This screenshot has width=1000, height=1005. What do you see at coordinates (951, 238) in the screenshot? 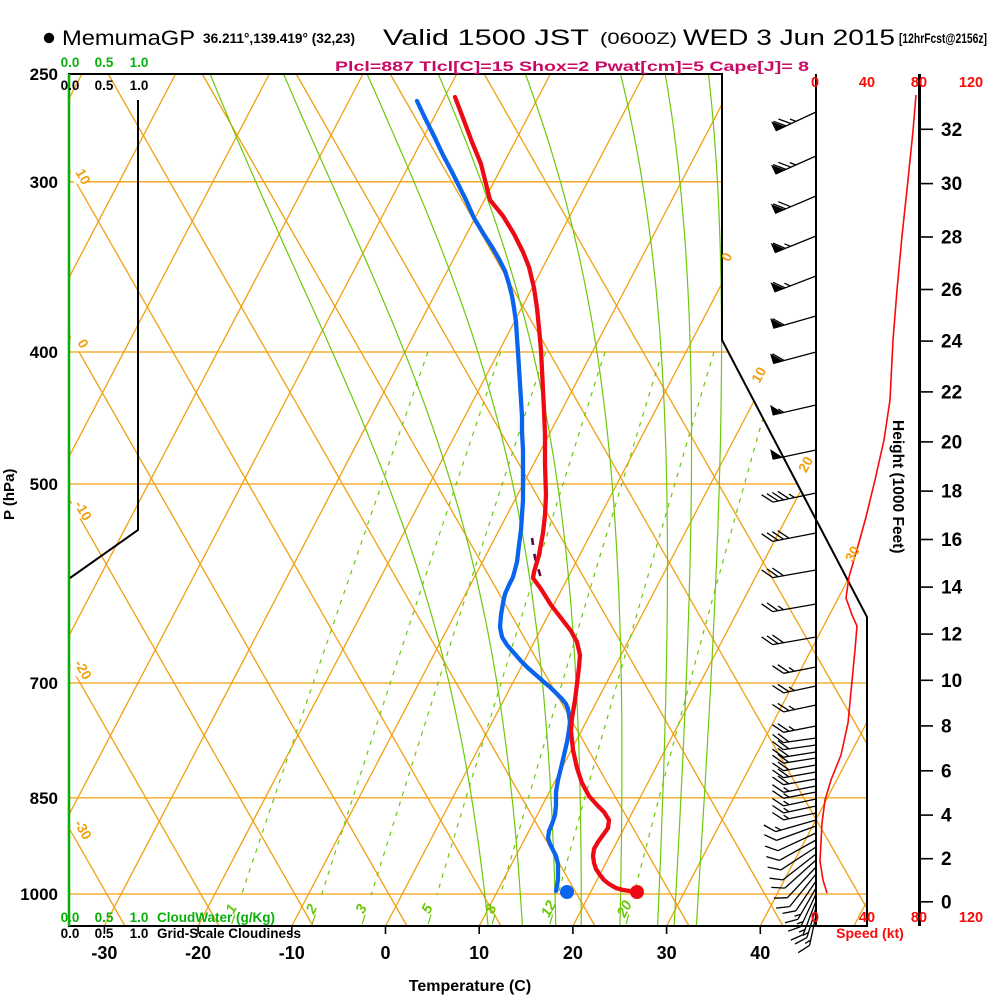
I see `svg-text: 28` at bounding box center [951, 238].